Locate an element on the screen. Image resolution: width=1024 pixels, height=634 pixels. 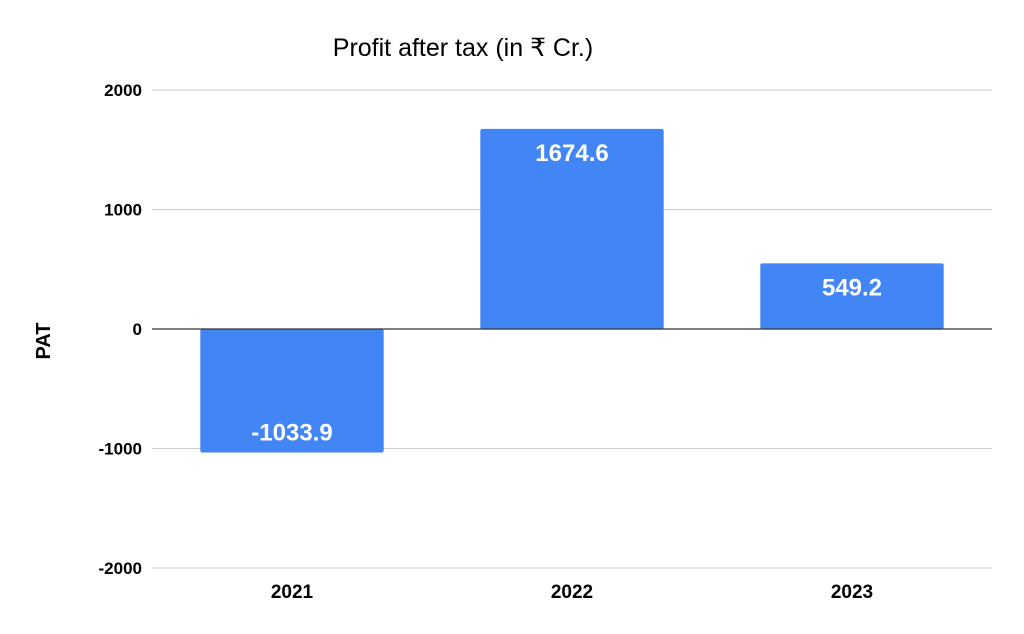
y-axis-ticks: 2000 1000 0 -1000 -2000 is located at coordinates (120, 329).